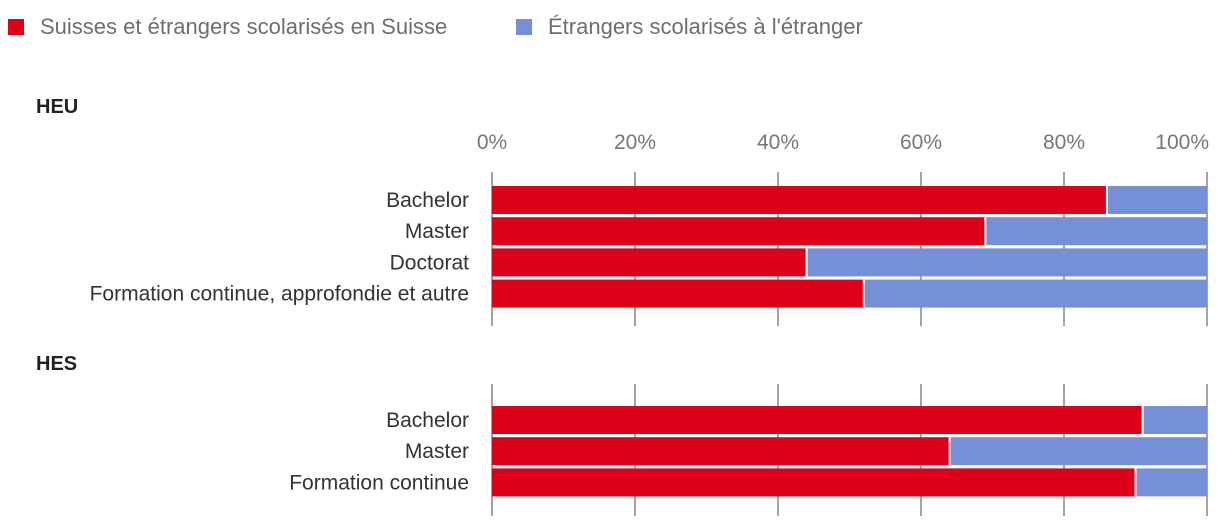  What do you see at coordinates (56, 364) in the screenshot?
I see `panel-title-hes: HES` at bounding box center [56, 364].